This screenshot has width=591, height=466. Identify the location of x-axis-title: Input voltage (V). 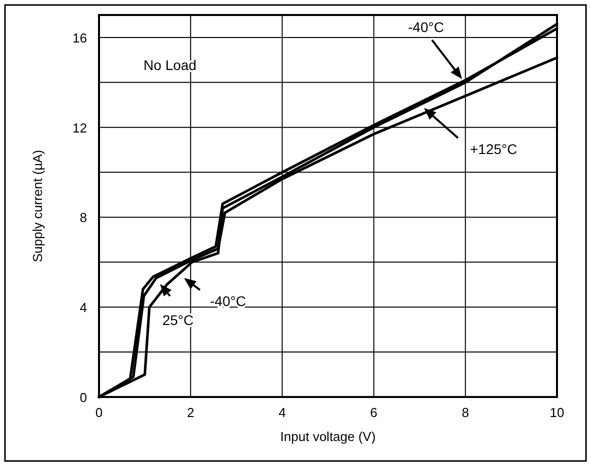
(328, 436).